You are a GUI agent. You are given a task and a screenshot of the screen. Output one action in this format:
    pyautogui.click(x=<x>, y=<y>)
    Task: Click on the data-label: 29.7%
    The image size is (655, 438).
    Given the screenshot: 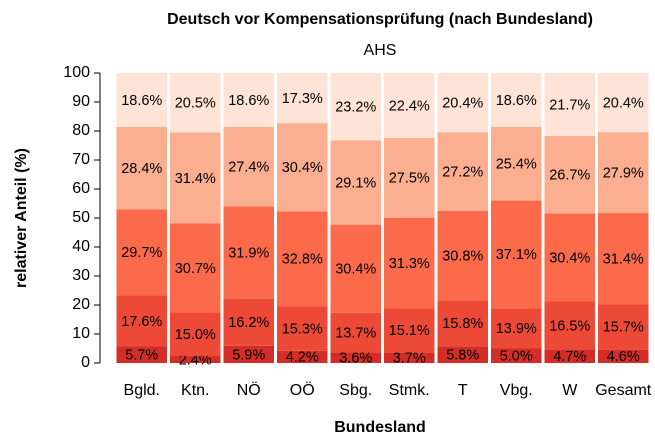 What is the action you would take?
    pyautogui.click(x=141, y=253)
    